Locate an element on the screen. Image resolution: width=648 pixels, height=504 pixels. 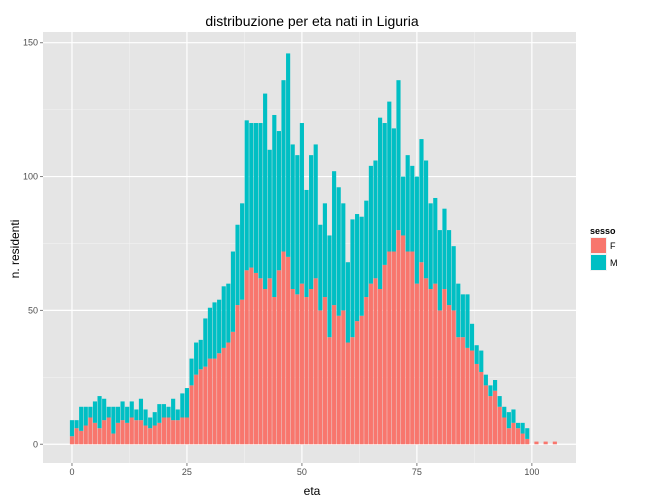
legend-title: sesso is located at coordinates (603, 231).